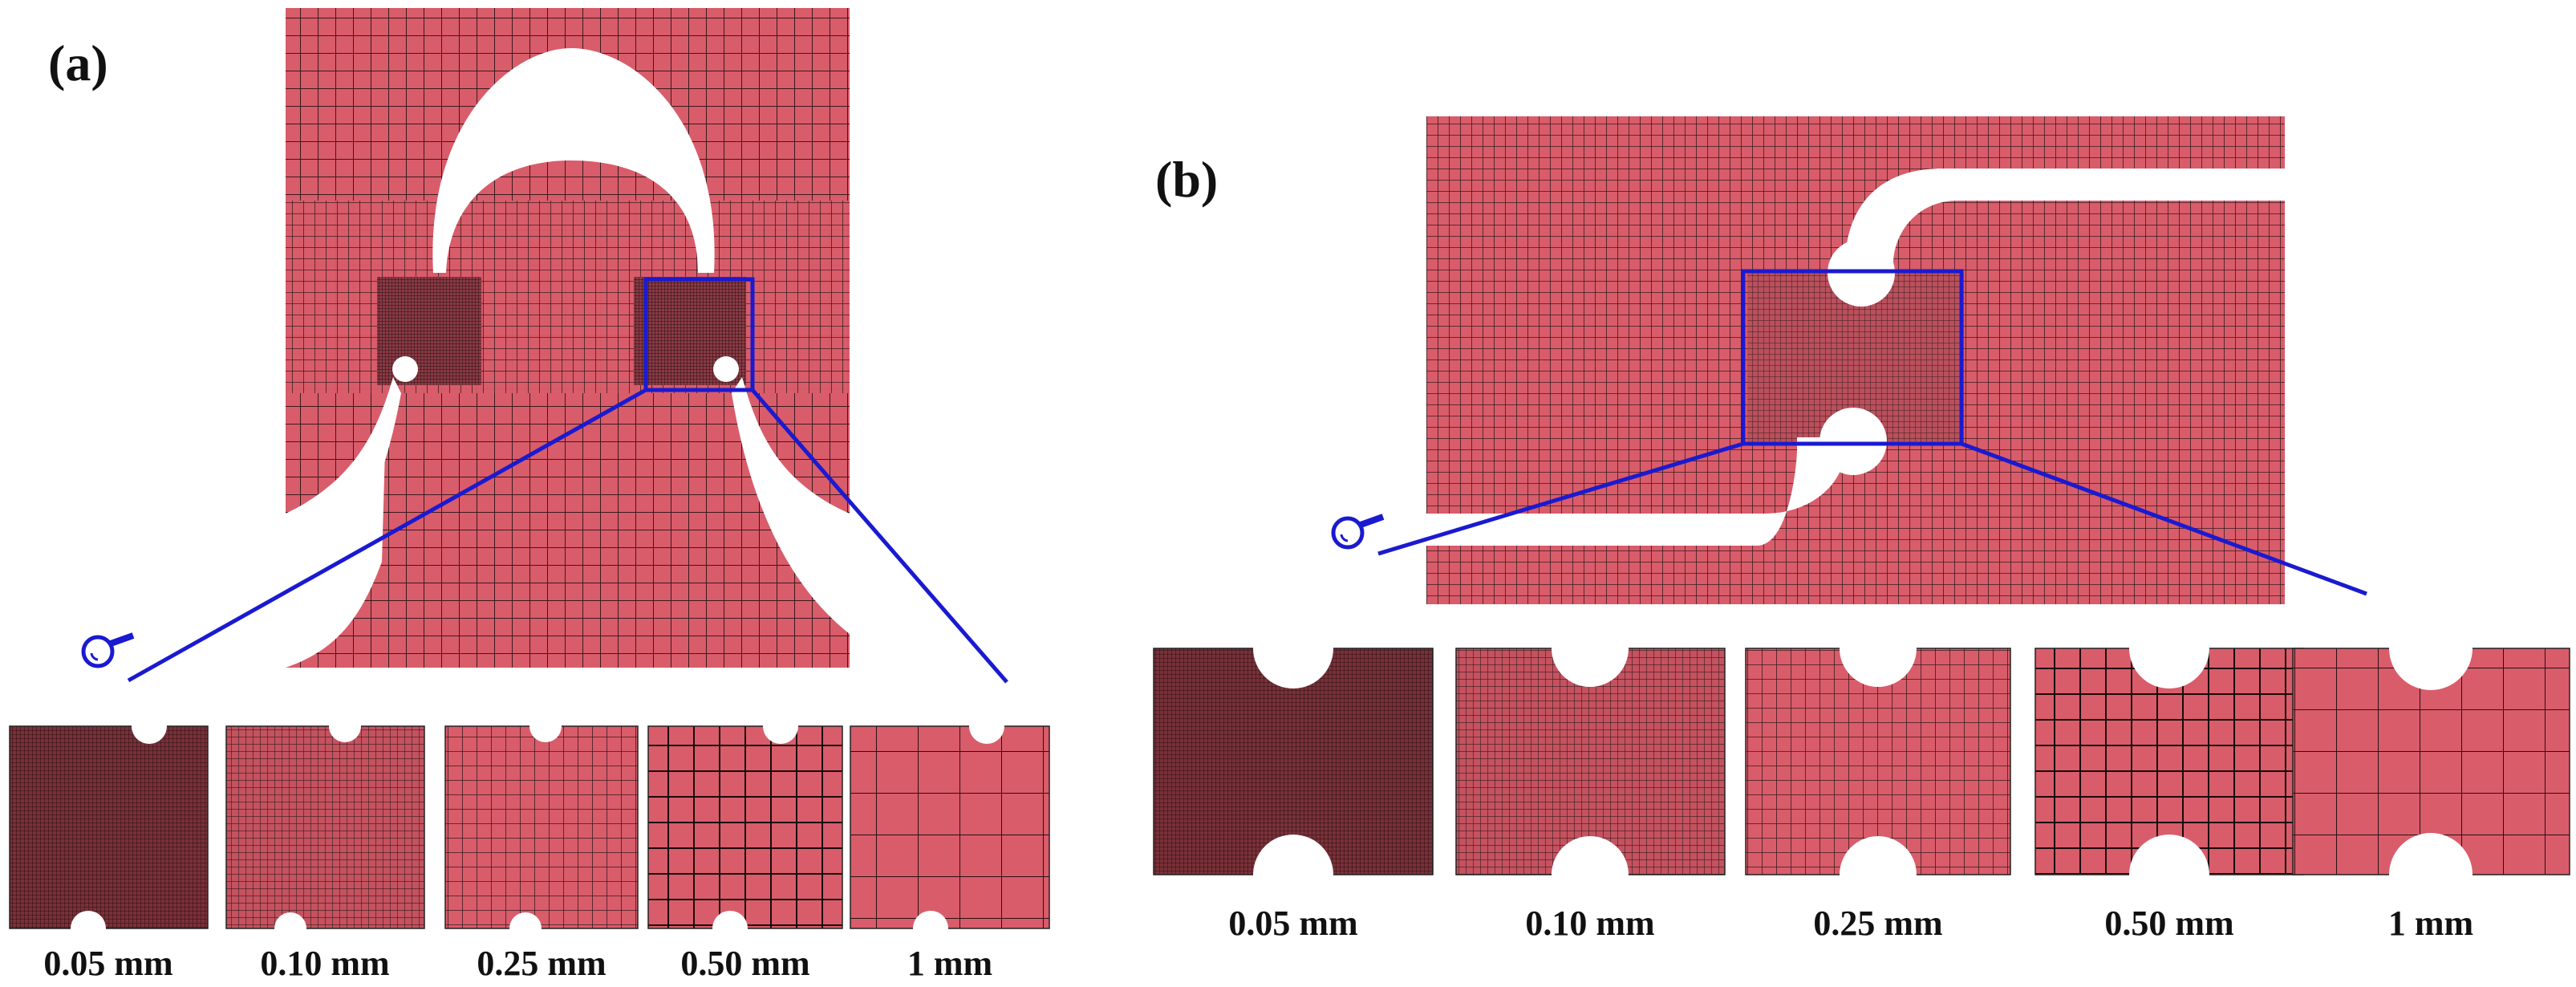  Describe the element at coordinates (1852, 357) in the screenshot. I see `panel-b-zoom-box` at that location.